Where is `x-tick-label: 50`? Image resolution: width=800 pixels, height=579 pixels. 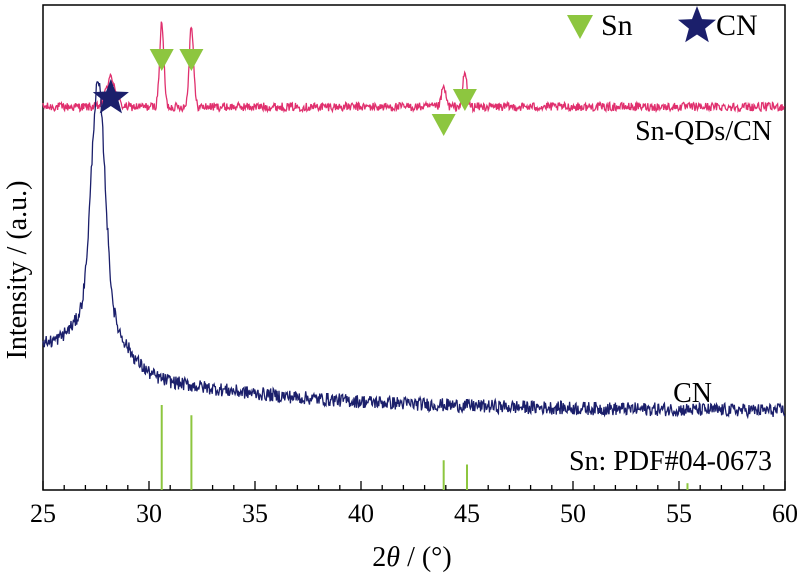
x-tick-label: 50 is located at coordinates (573, 513).